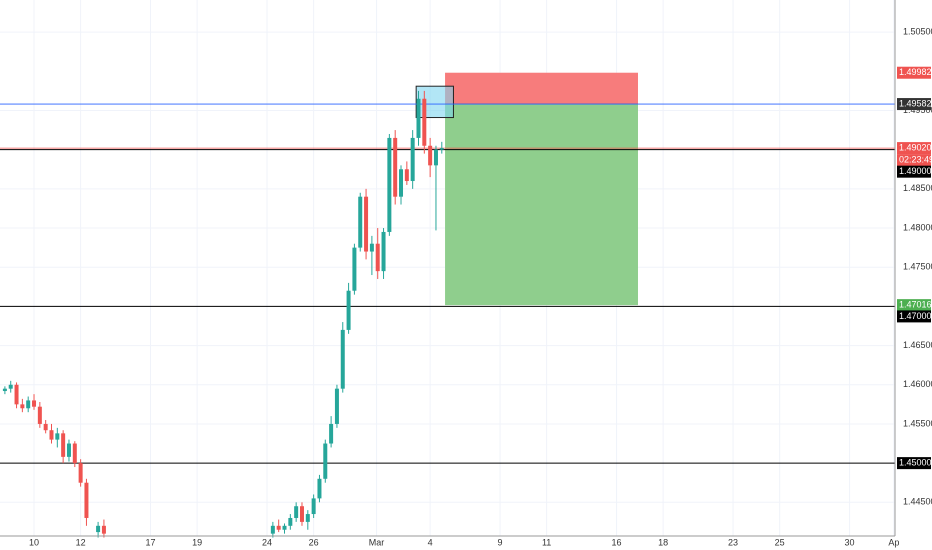 The image size is (932, 550). What do you see at coordinates (893, 542) in the screenshot?
I see `x-tick-label: Ap` at bounding box center [893, 542].